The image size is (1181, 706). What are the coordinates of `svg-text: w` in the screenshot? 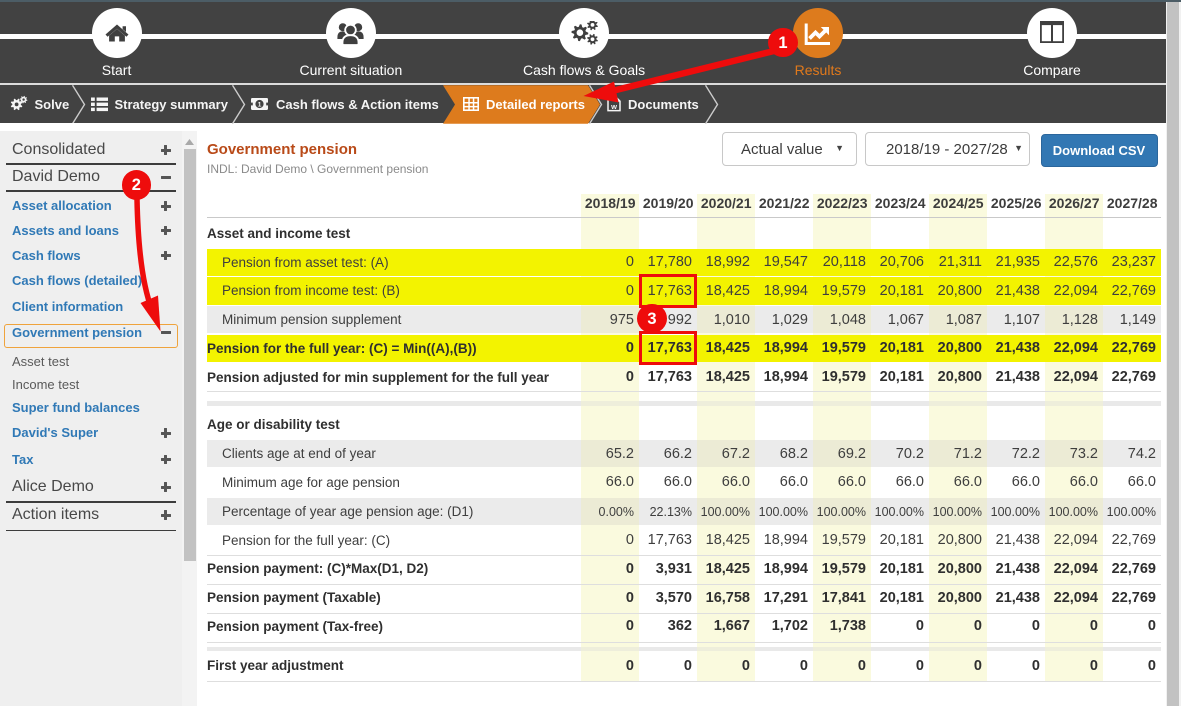 It's located at (613, 106).